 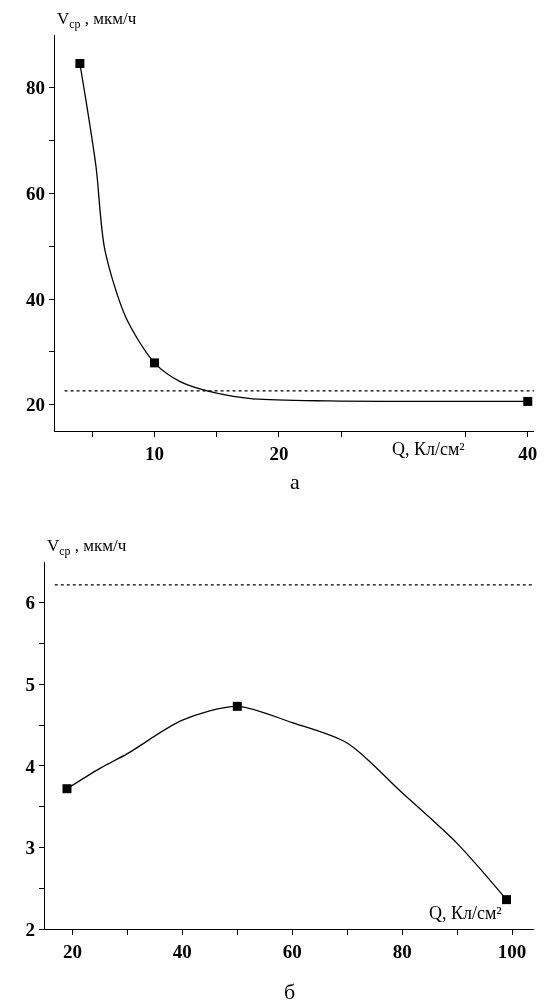 What do you see at coordinates (30, 684) in the screenshot?
I see `y-tick-label: 5` at bounding box center [30, 684].